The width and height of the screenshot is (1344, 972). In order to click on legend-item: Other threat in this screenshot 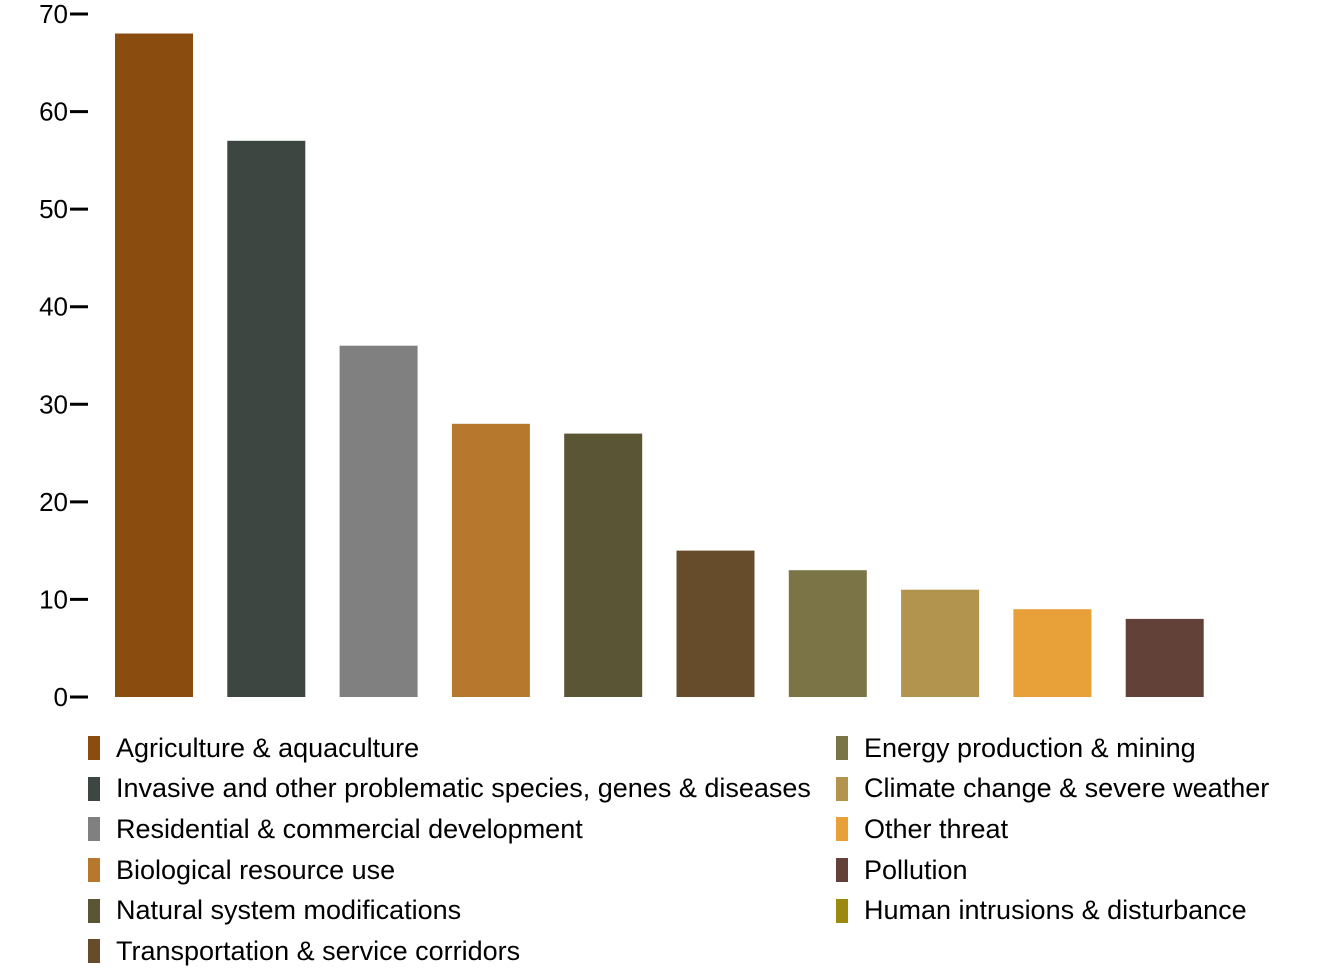, I will do `click(1052, 829)`.